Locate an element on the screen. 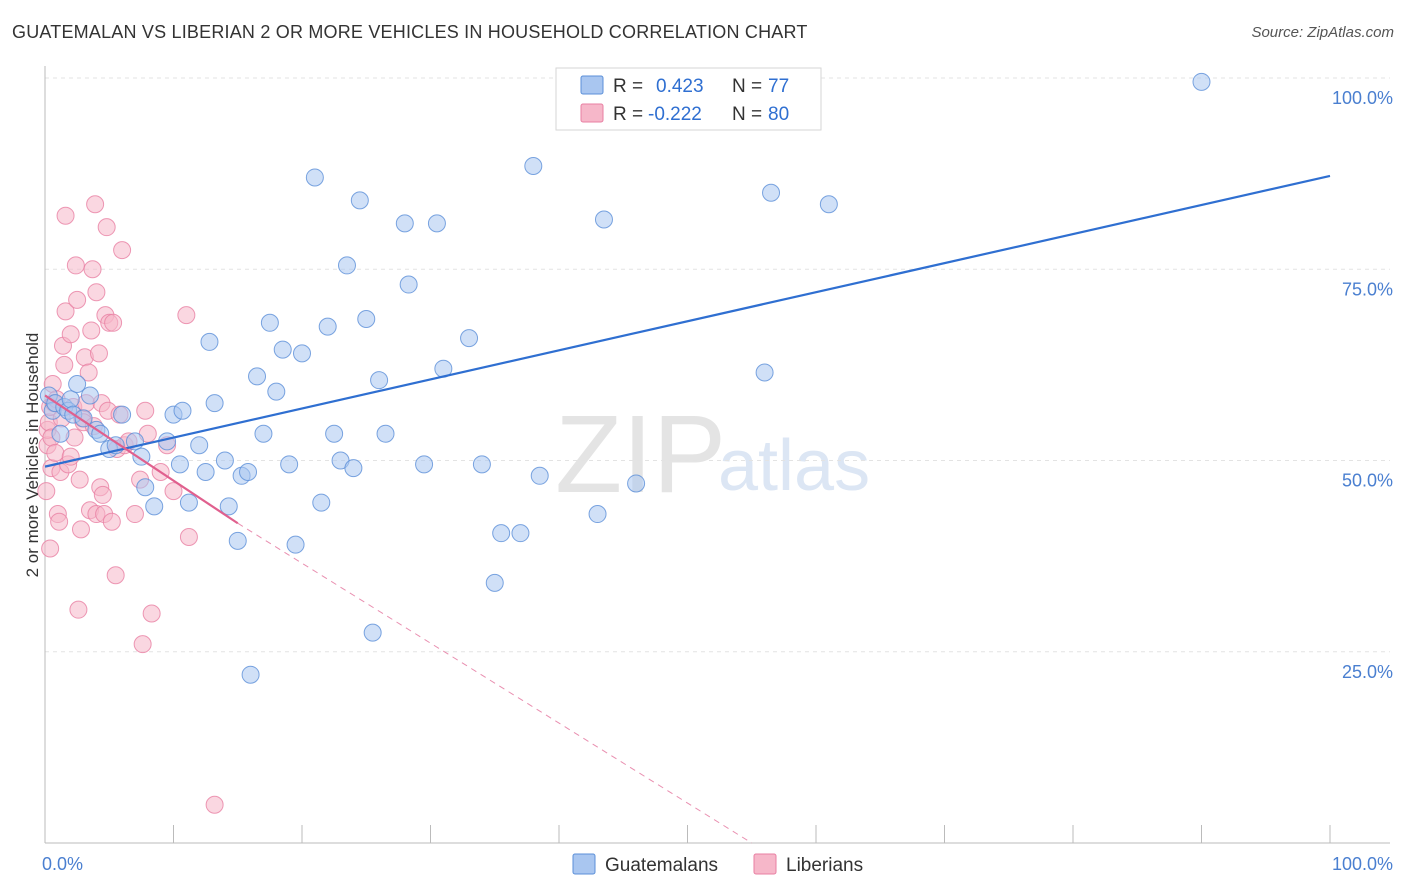 The width and height of the screenshot is (1406, 892). y-tick-label: 25.0% is located at coordinates (1367, 672).